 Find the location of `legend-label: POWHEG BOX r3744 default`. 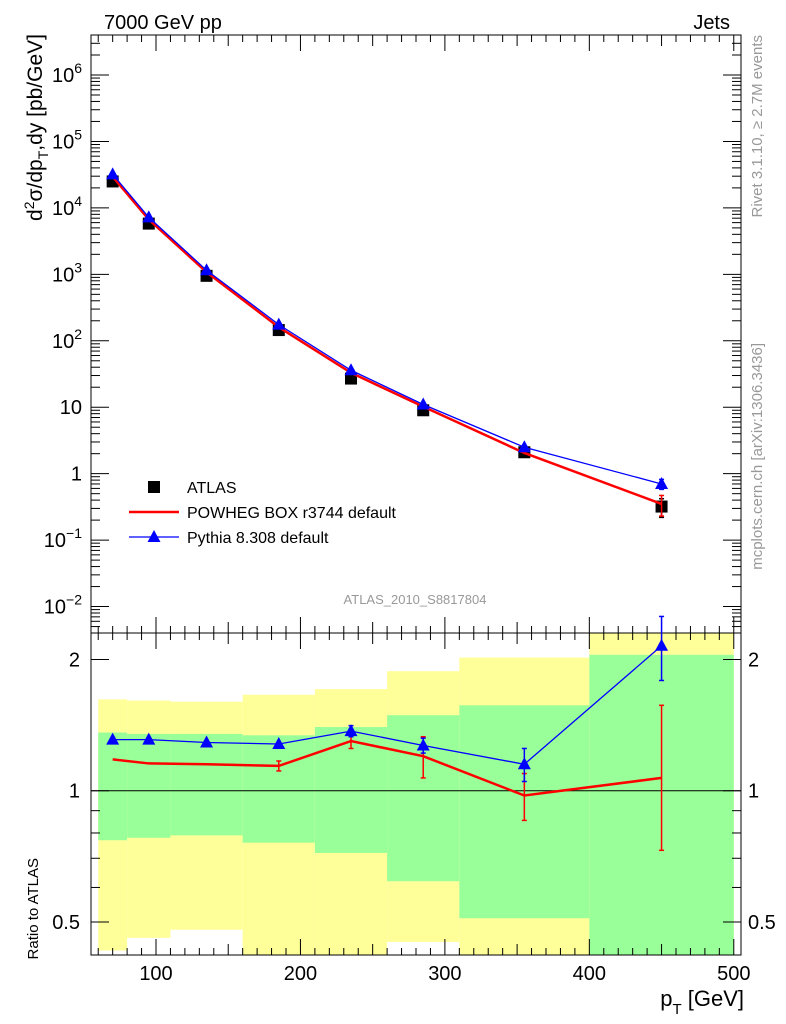

legend-label: POWHEG BOX r3744 default is located at coordinates (292, 513).